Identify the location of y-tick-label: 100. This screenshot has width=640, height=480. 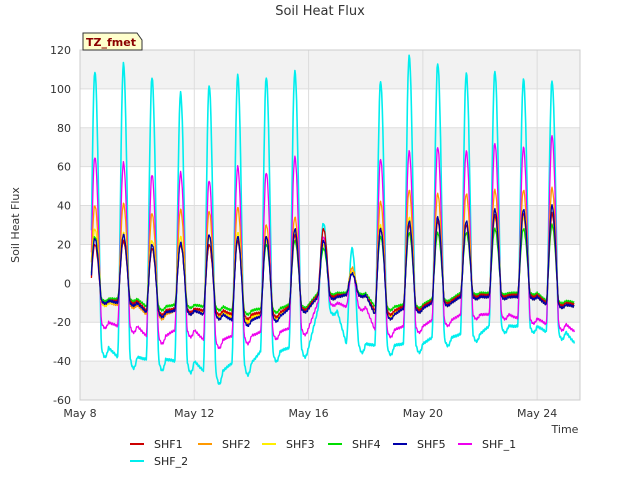
(60, 89).